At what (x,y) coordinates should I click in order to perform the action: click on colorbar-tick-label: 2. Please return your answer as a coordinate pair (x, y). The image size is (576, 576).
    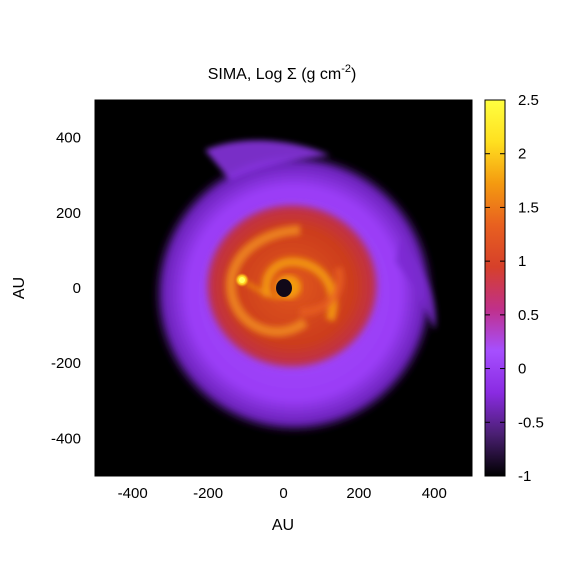
    Looking at the image, I should click on (522, 154).